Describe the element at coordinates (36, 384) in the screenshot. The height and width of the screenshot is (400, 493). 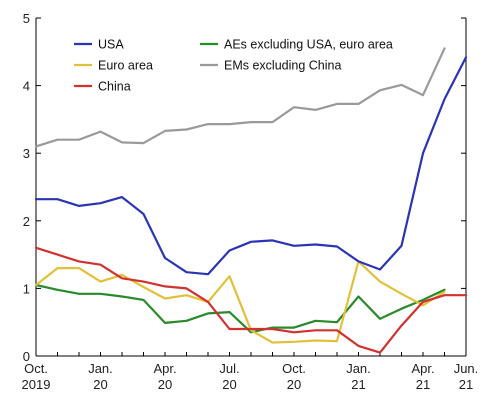
I see `x-tick-label: 2019` at that location.